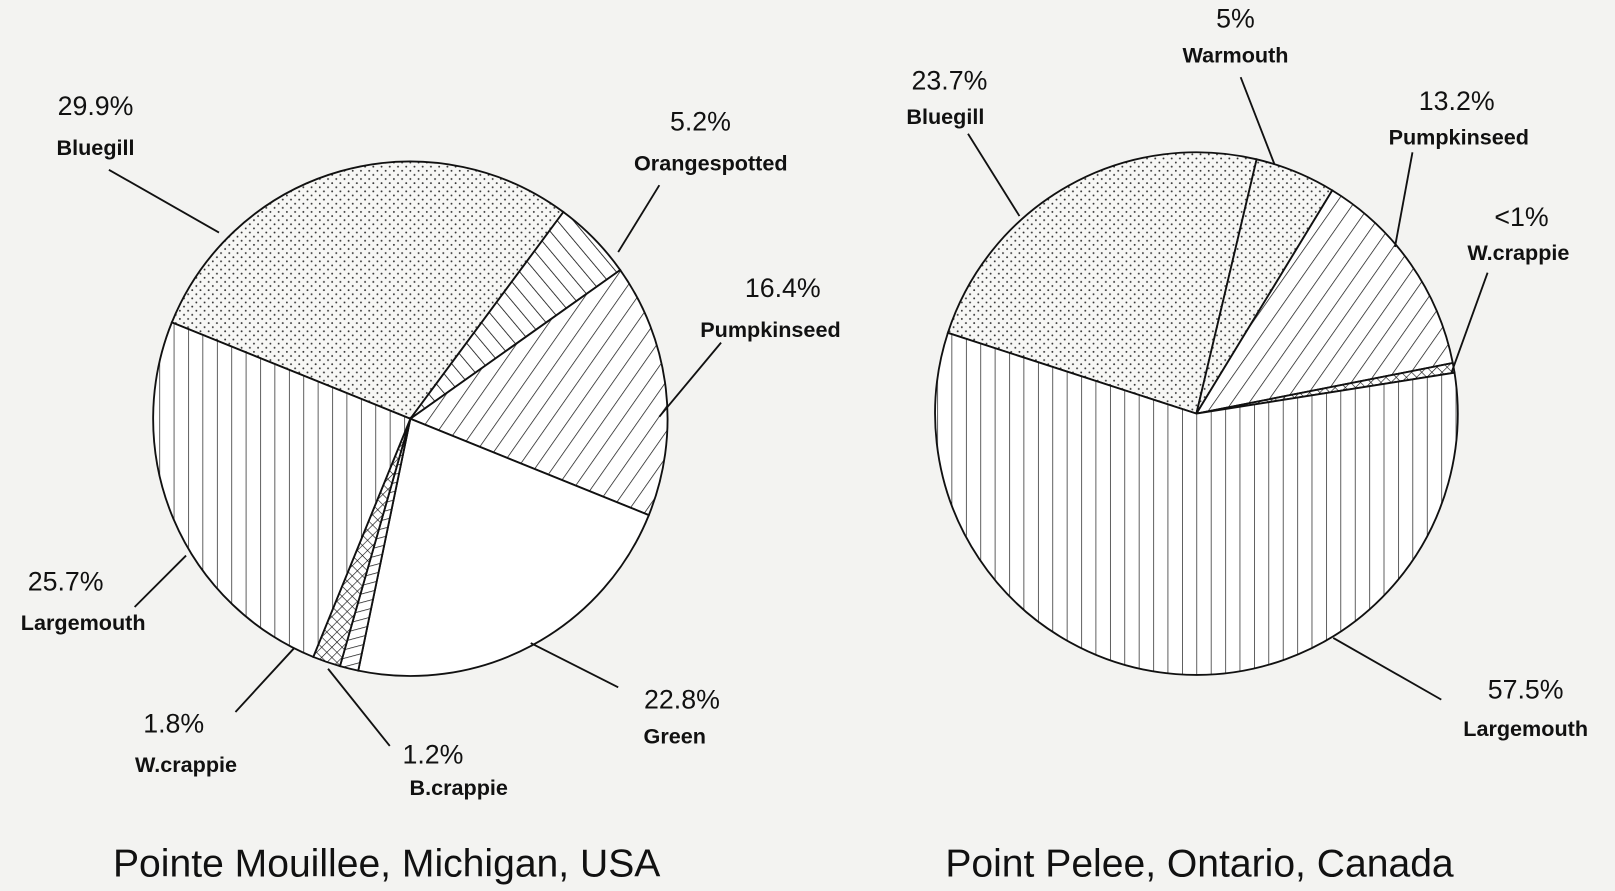 The image size is (1615, 891). Describe the element at coordinates (950, 80) in the screenshot. I see `value-label: 23.7%` at that location.